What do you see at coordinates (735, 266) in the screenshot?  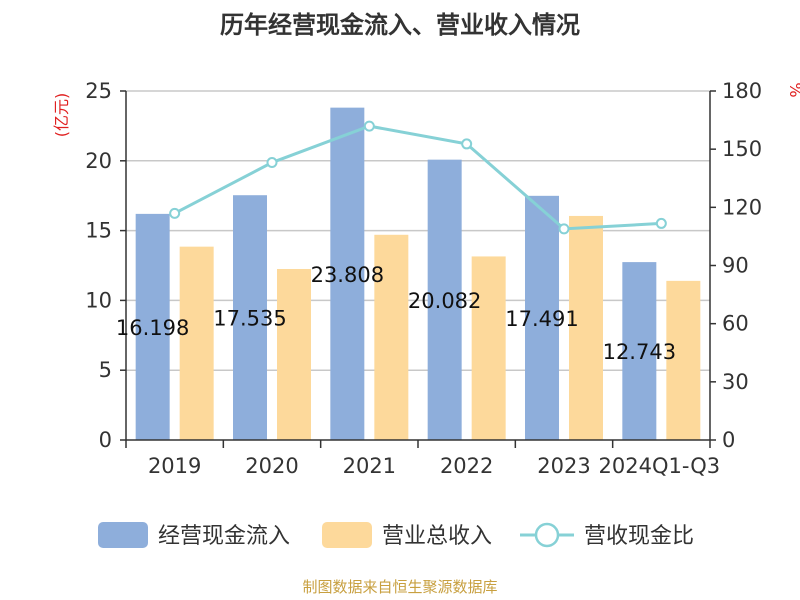 I see `right-tick-label: 90` at bounding box center [735, 266].